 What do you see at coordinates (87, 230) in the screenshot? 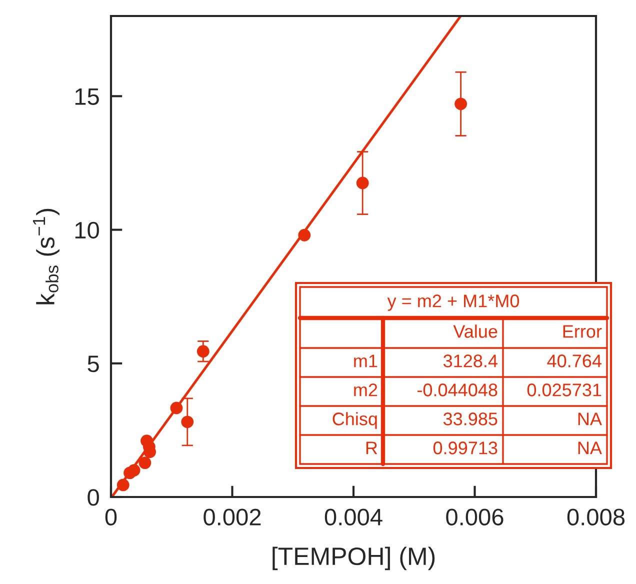
I see `y-tick-label: 10` at bounding box center [87, 230].